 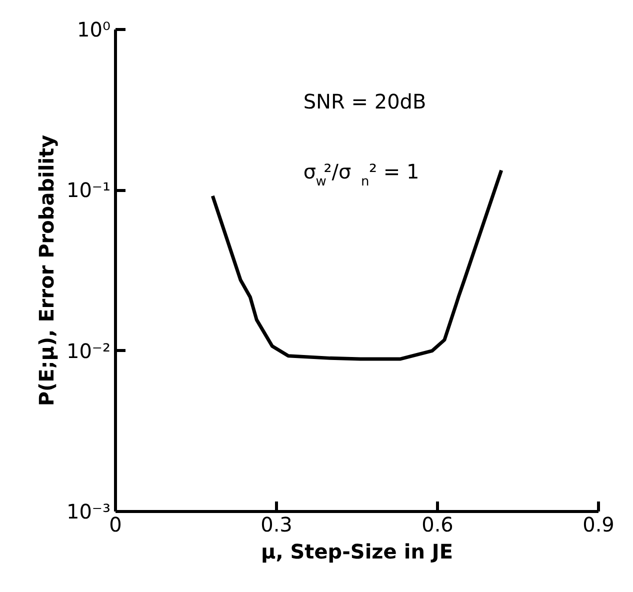 I want to click on y-tick-label: 10⁰, so click(x=93, y=30).